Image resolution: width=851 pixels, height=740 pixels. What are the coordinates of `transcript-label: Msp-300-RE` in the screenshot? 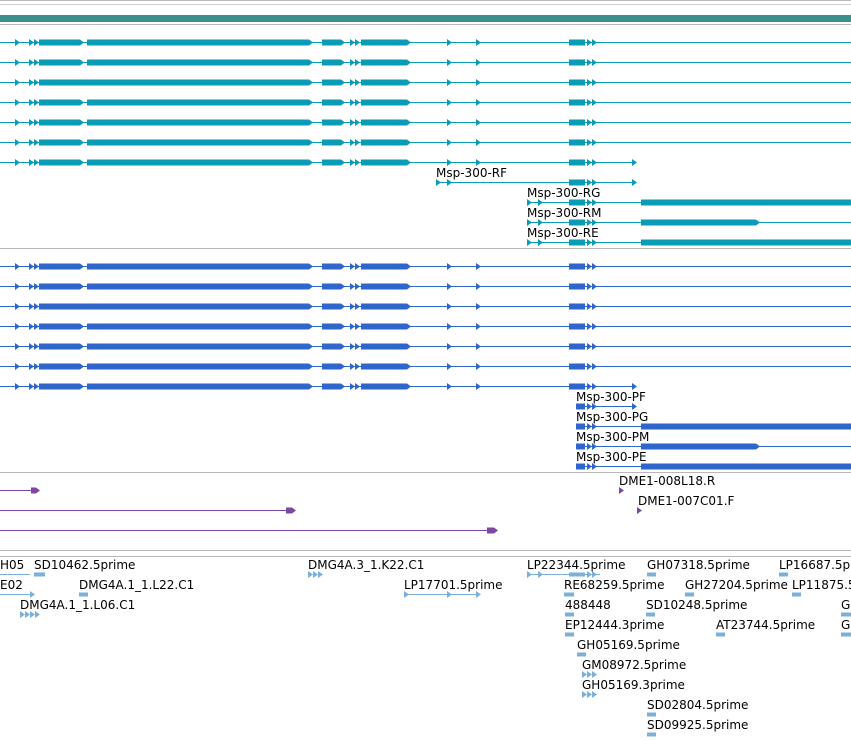 It's located at (563, 233).